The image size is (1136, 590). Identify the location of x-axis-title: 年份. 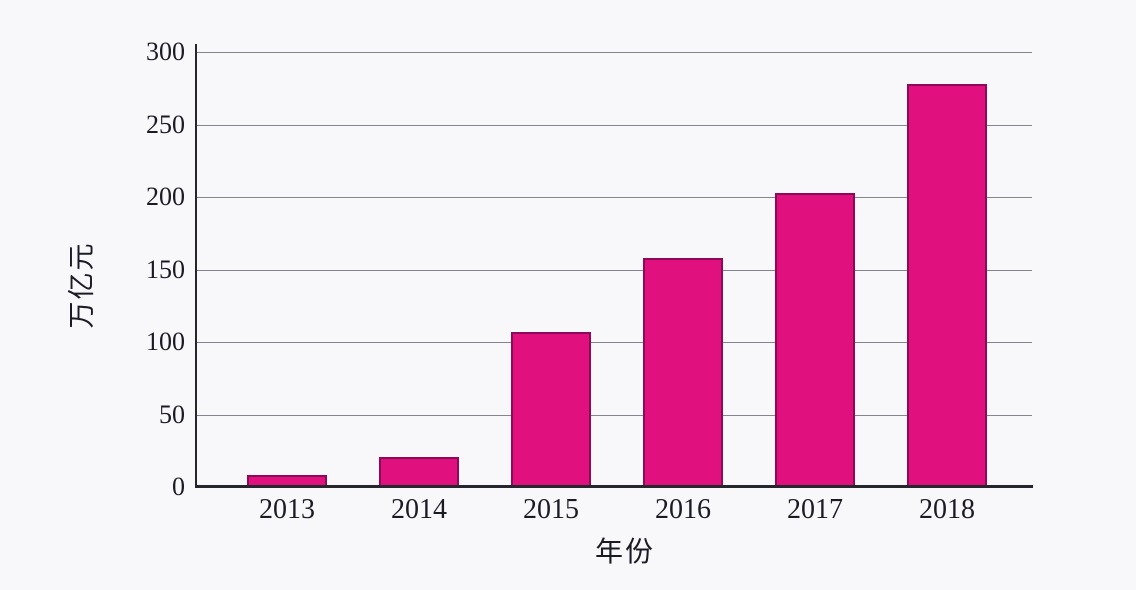
(624, 552).